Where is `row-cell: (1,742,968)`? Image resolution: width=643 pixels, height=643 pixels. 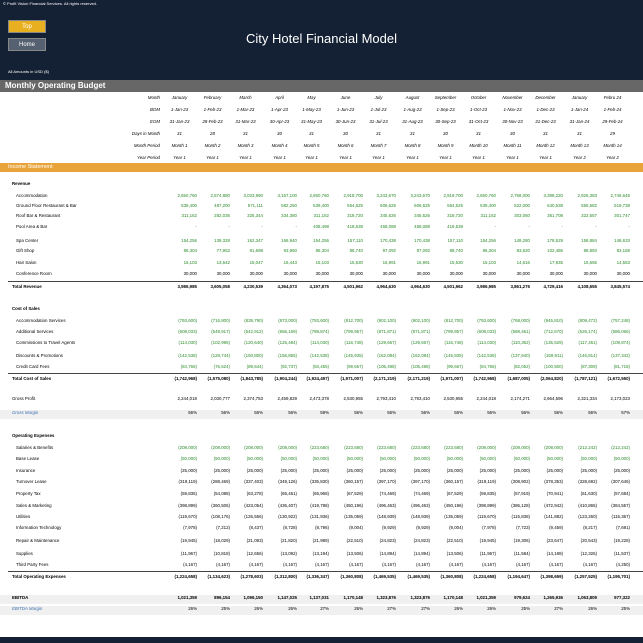 row-cell: (1,742,968) is located at coordinates (484, 378).